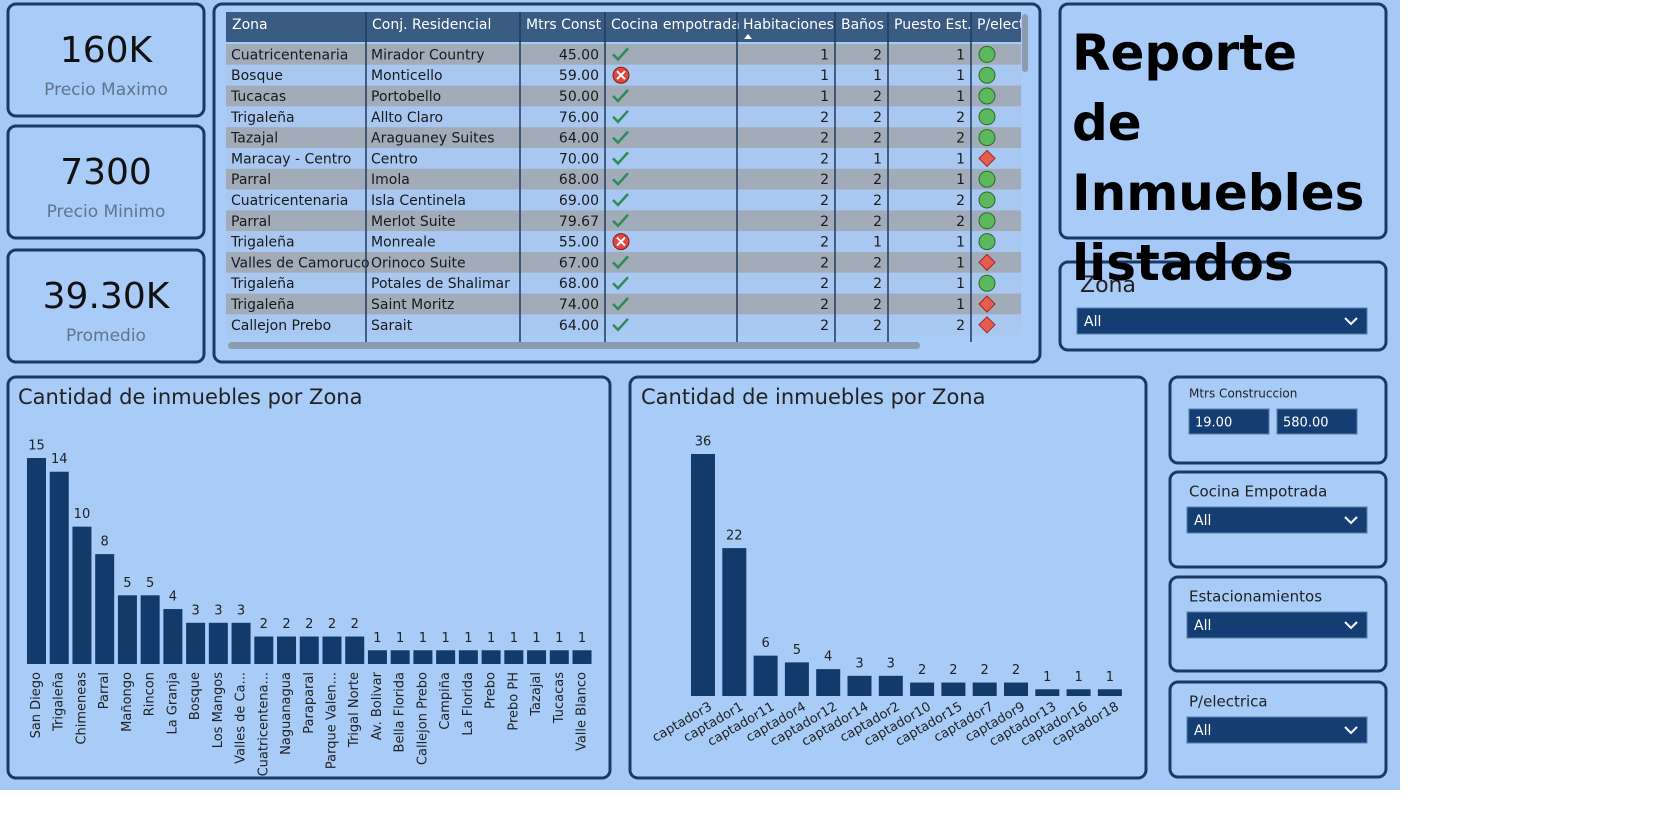 Image resolution: width=1654 pixels, height=833 pixels. What do you see at coordinates (579, 118) in the screenshot?
I see `table-cell: 76.00` at bounding box center [579, 118].